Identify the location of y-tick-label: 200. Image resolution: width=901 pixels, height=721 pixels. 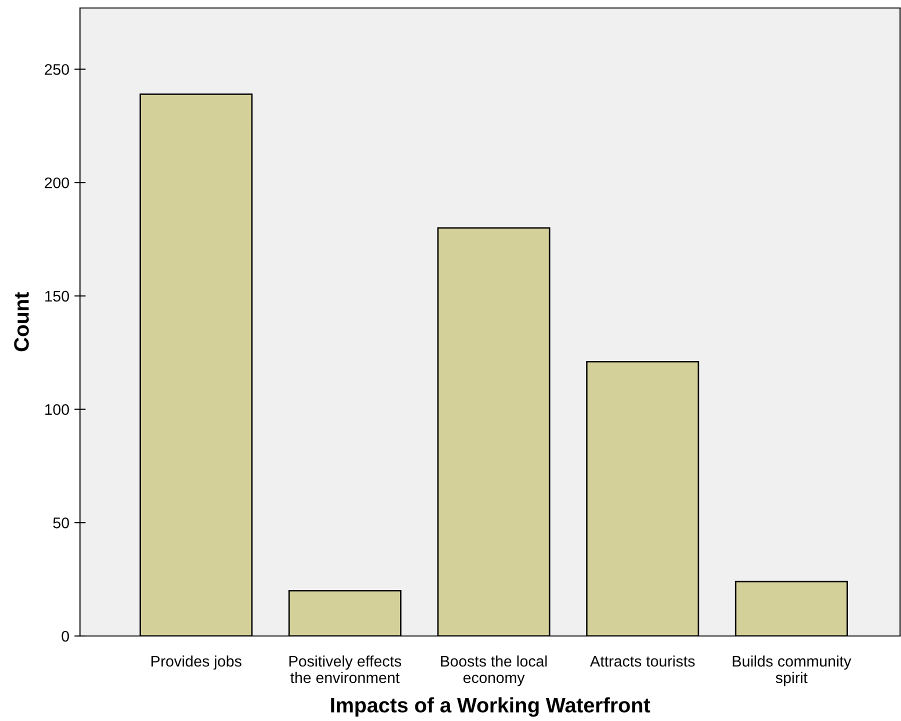
(56, 182).